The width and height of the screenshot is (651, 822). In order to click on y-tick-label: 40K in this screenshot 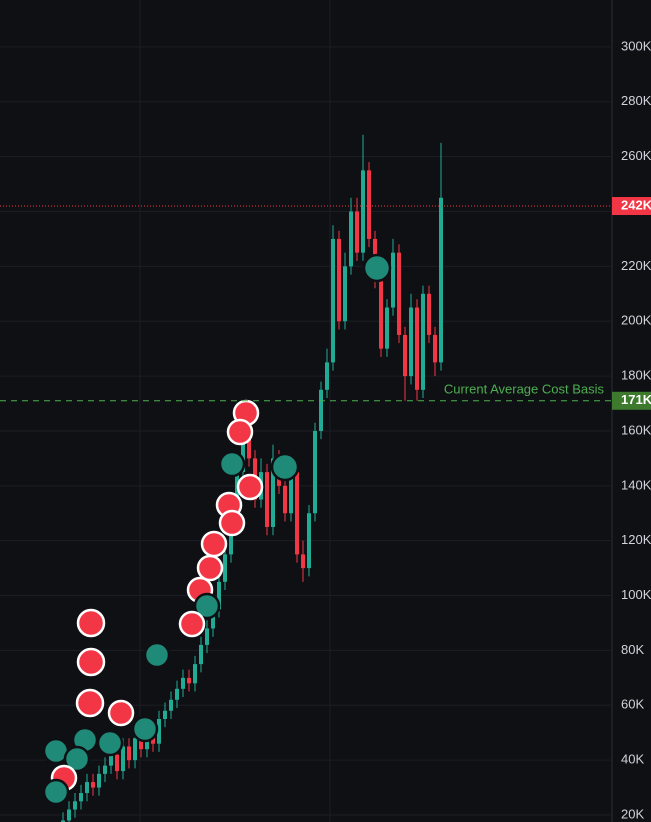, I will do `click(632, 759)`.